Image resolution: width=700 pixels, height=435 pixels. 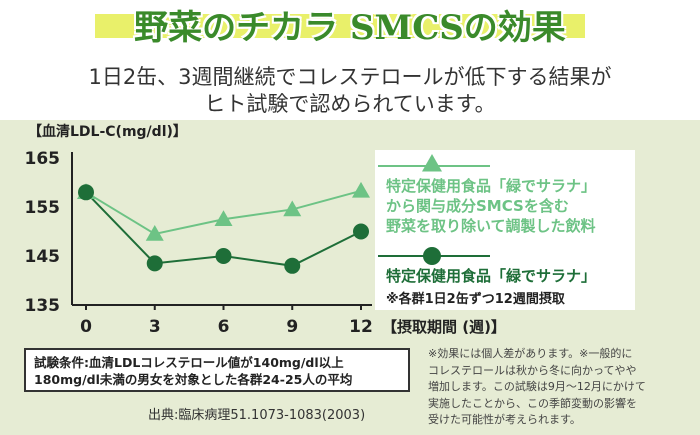 I want to click on y-tick-label-165: 165, so click(x=43, y=159).